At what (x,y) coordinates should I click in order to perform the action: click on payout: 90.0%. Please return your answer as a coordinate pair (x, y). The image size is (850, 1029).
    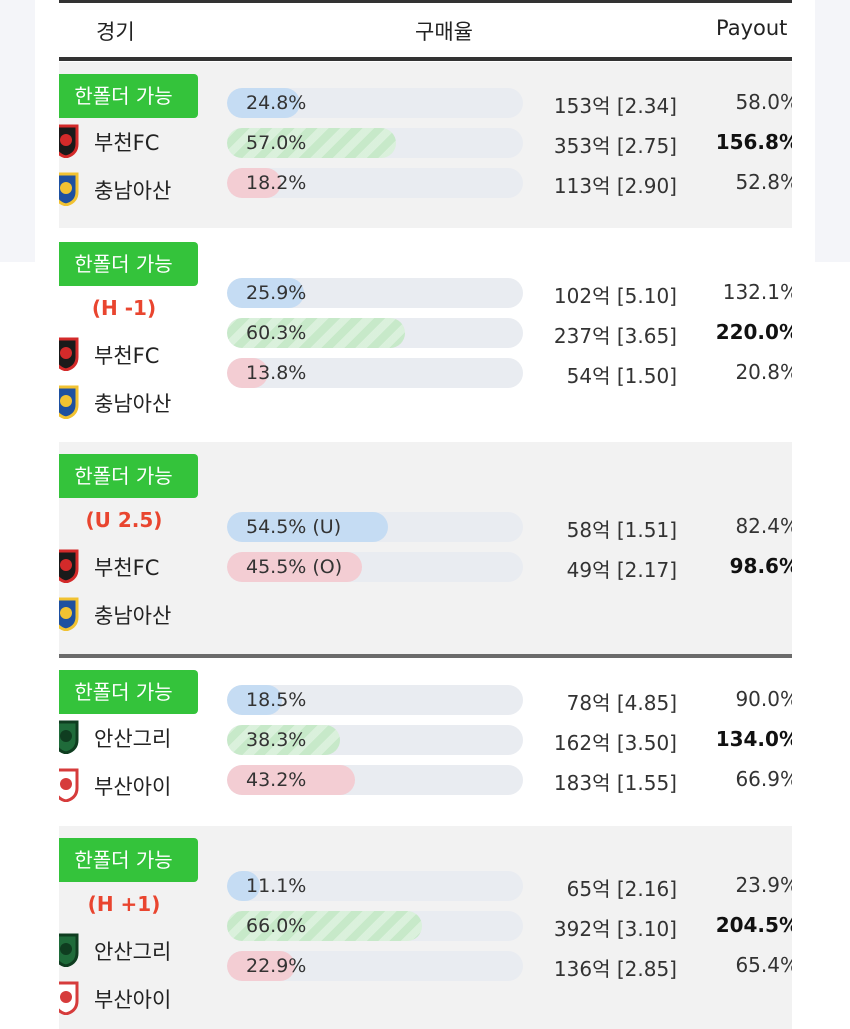
    Looking at the image, I should click on (763, 699).